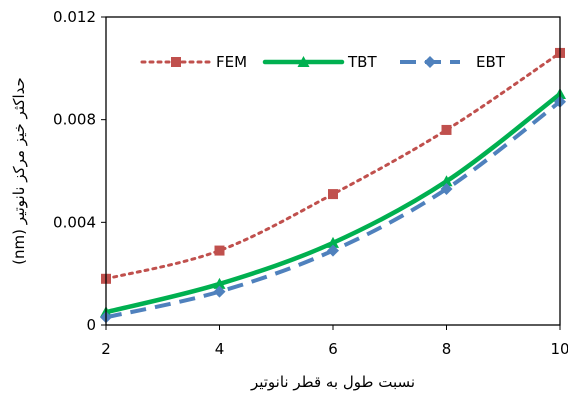 This screenshot has width=568, height=403. I want to click on x-tick-label: 8, so click(447, 349).